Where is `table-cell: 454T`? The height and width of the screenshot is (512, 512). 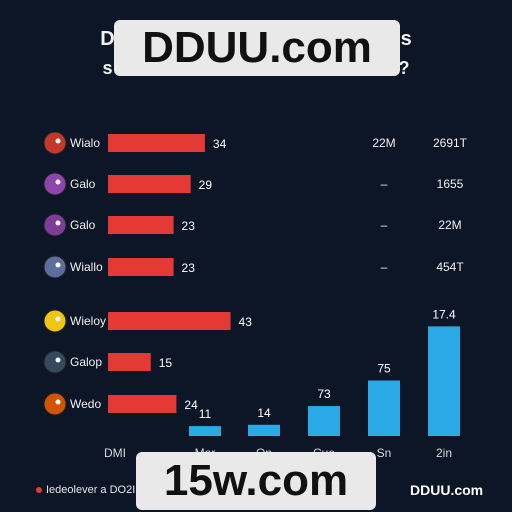 table-cell: 454T is located at coordinates (450, 267).